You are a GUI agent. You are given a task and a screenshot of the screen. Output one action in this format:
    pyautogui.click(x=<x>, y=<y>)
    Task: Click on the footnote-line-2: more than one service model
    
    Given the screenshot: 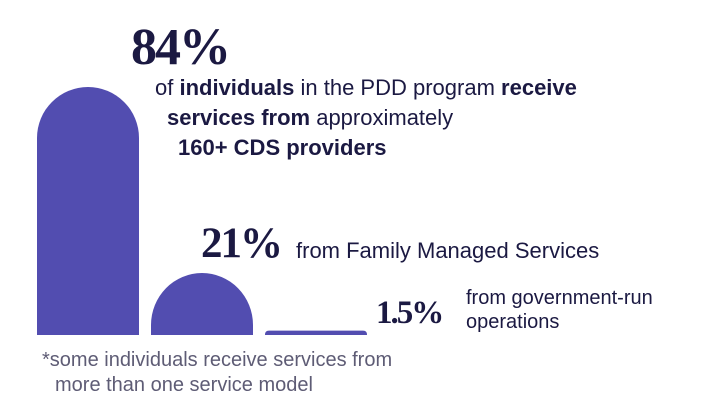 What is the action you would take?
    pyautogui.click(x=184, y=385)
    